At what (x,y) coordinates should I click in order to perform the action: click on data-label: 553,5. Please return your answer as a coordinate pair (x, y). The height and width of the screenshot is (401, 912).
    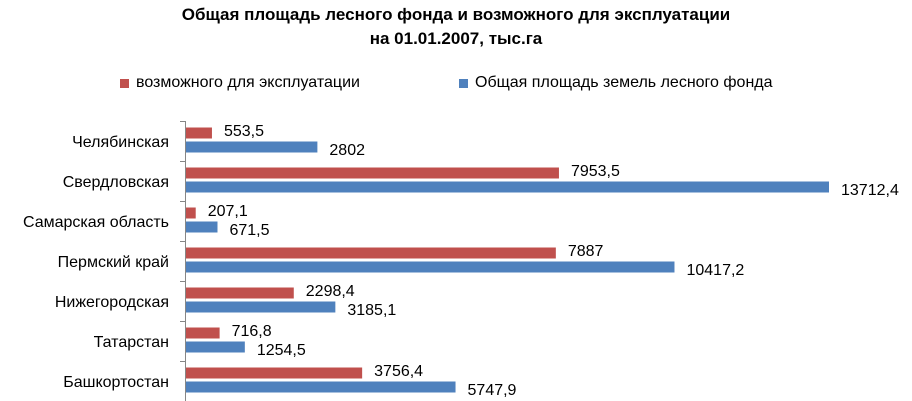
    Looking at the image, I should click on (244, 131).